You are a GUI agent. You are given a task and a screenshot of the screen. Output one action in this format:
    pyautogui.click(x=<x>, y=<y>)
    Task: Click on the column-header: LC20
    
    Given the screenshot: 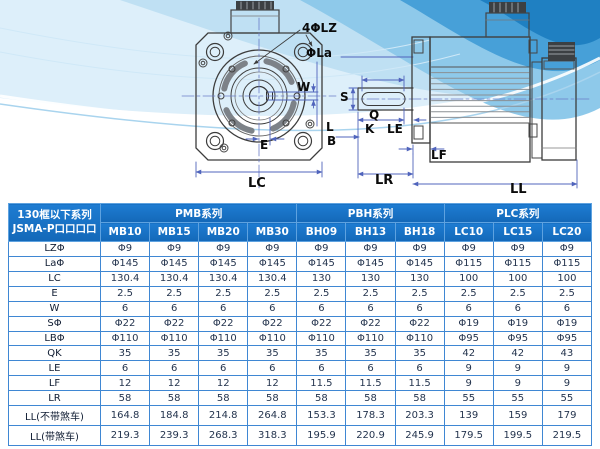 What is the action you would take?
    pyautogui.click(x=567, y=232)
    